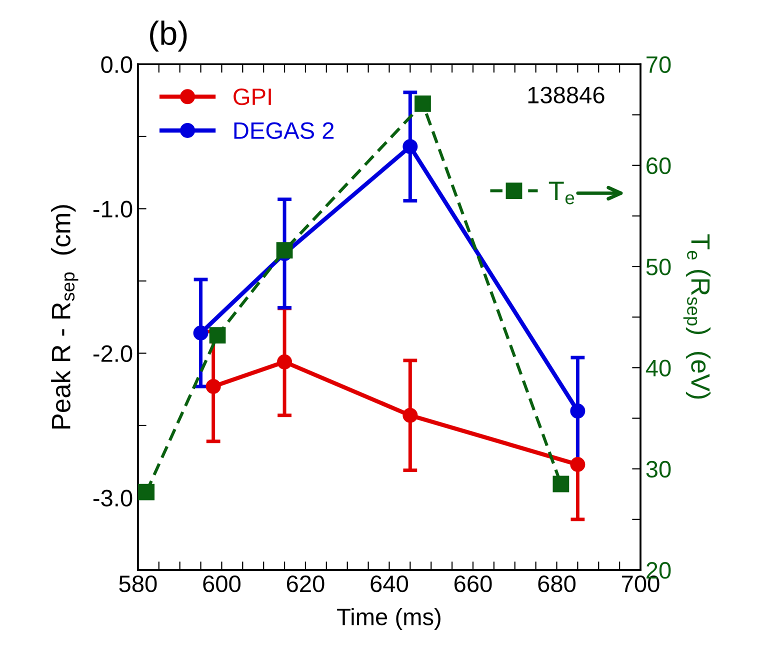 Image resolution: width=758 pixels, height=662 pixels. I want to click on y2-tick-label: 40, so click(658, 368).